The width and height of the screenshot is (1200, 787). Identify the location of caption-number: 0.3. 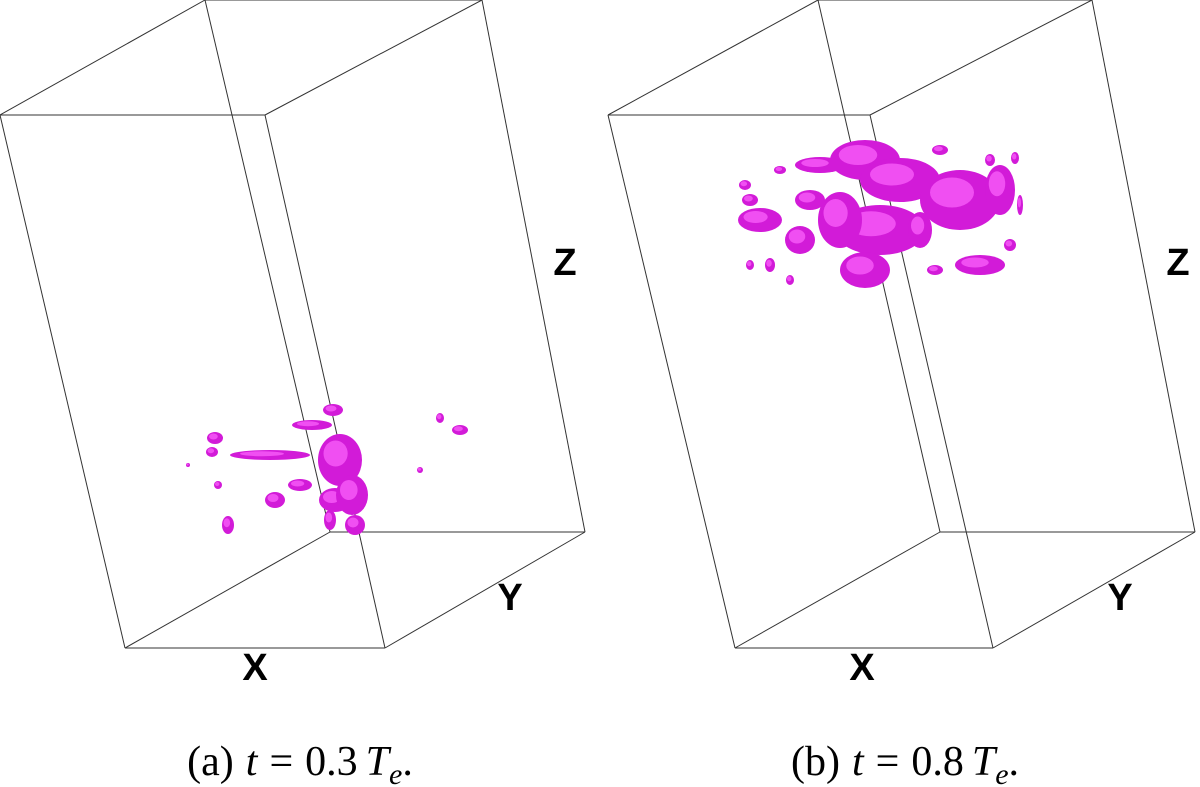
(331, 762).